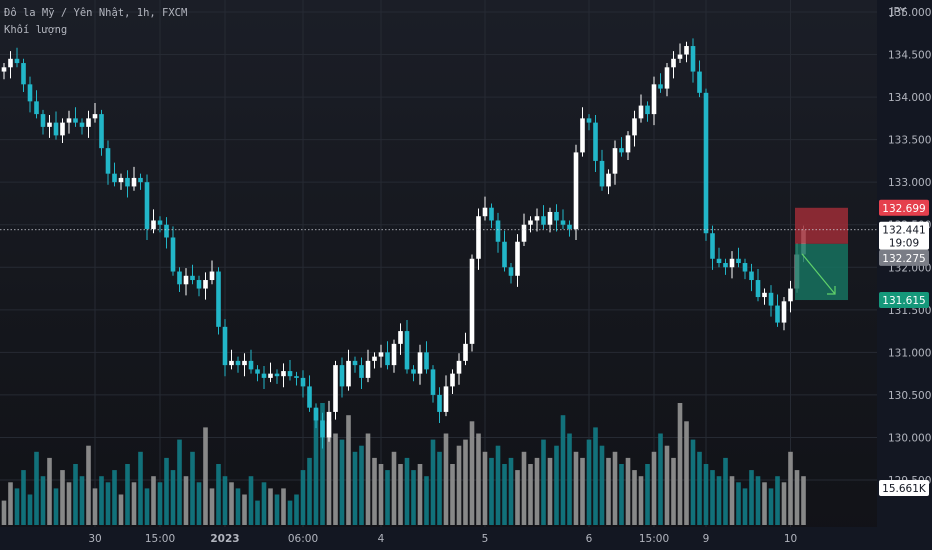 Image resolution: width=932 pixels, height=550 pixels. What do you see at coordinates (303, 539) in the screenshot?
I see `time-tick-label: 06:00` at bounding box center [303, 539].